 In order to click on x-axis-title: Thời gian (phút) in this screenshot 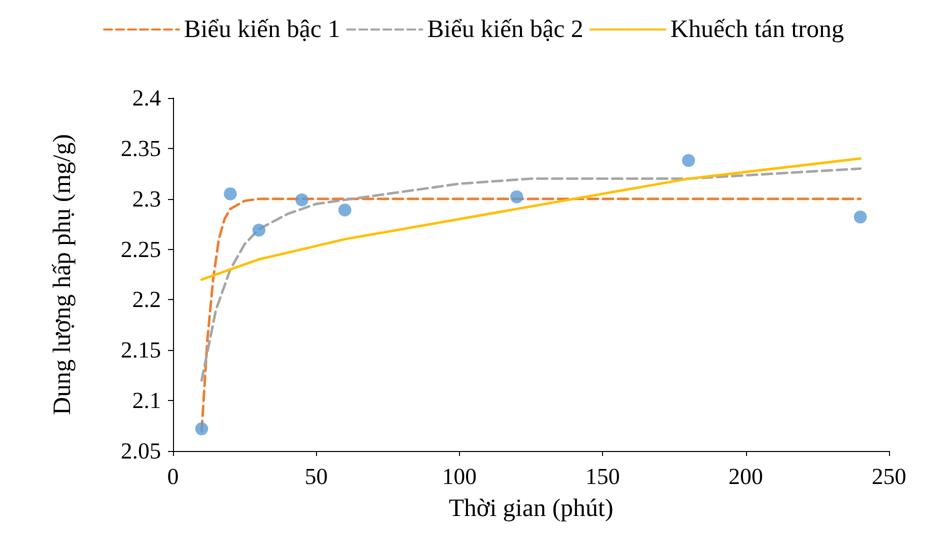, I will do `click(531, 508)`.